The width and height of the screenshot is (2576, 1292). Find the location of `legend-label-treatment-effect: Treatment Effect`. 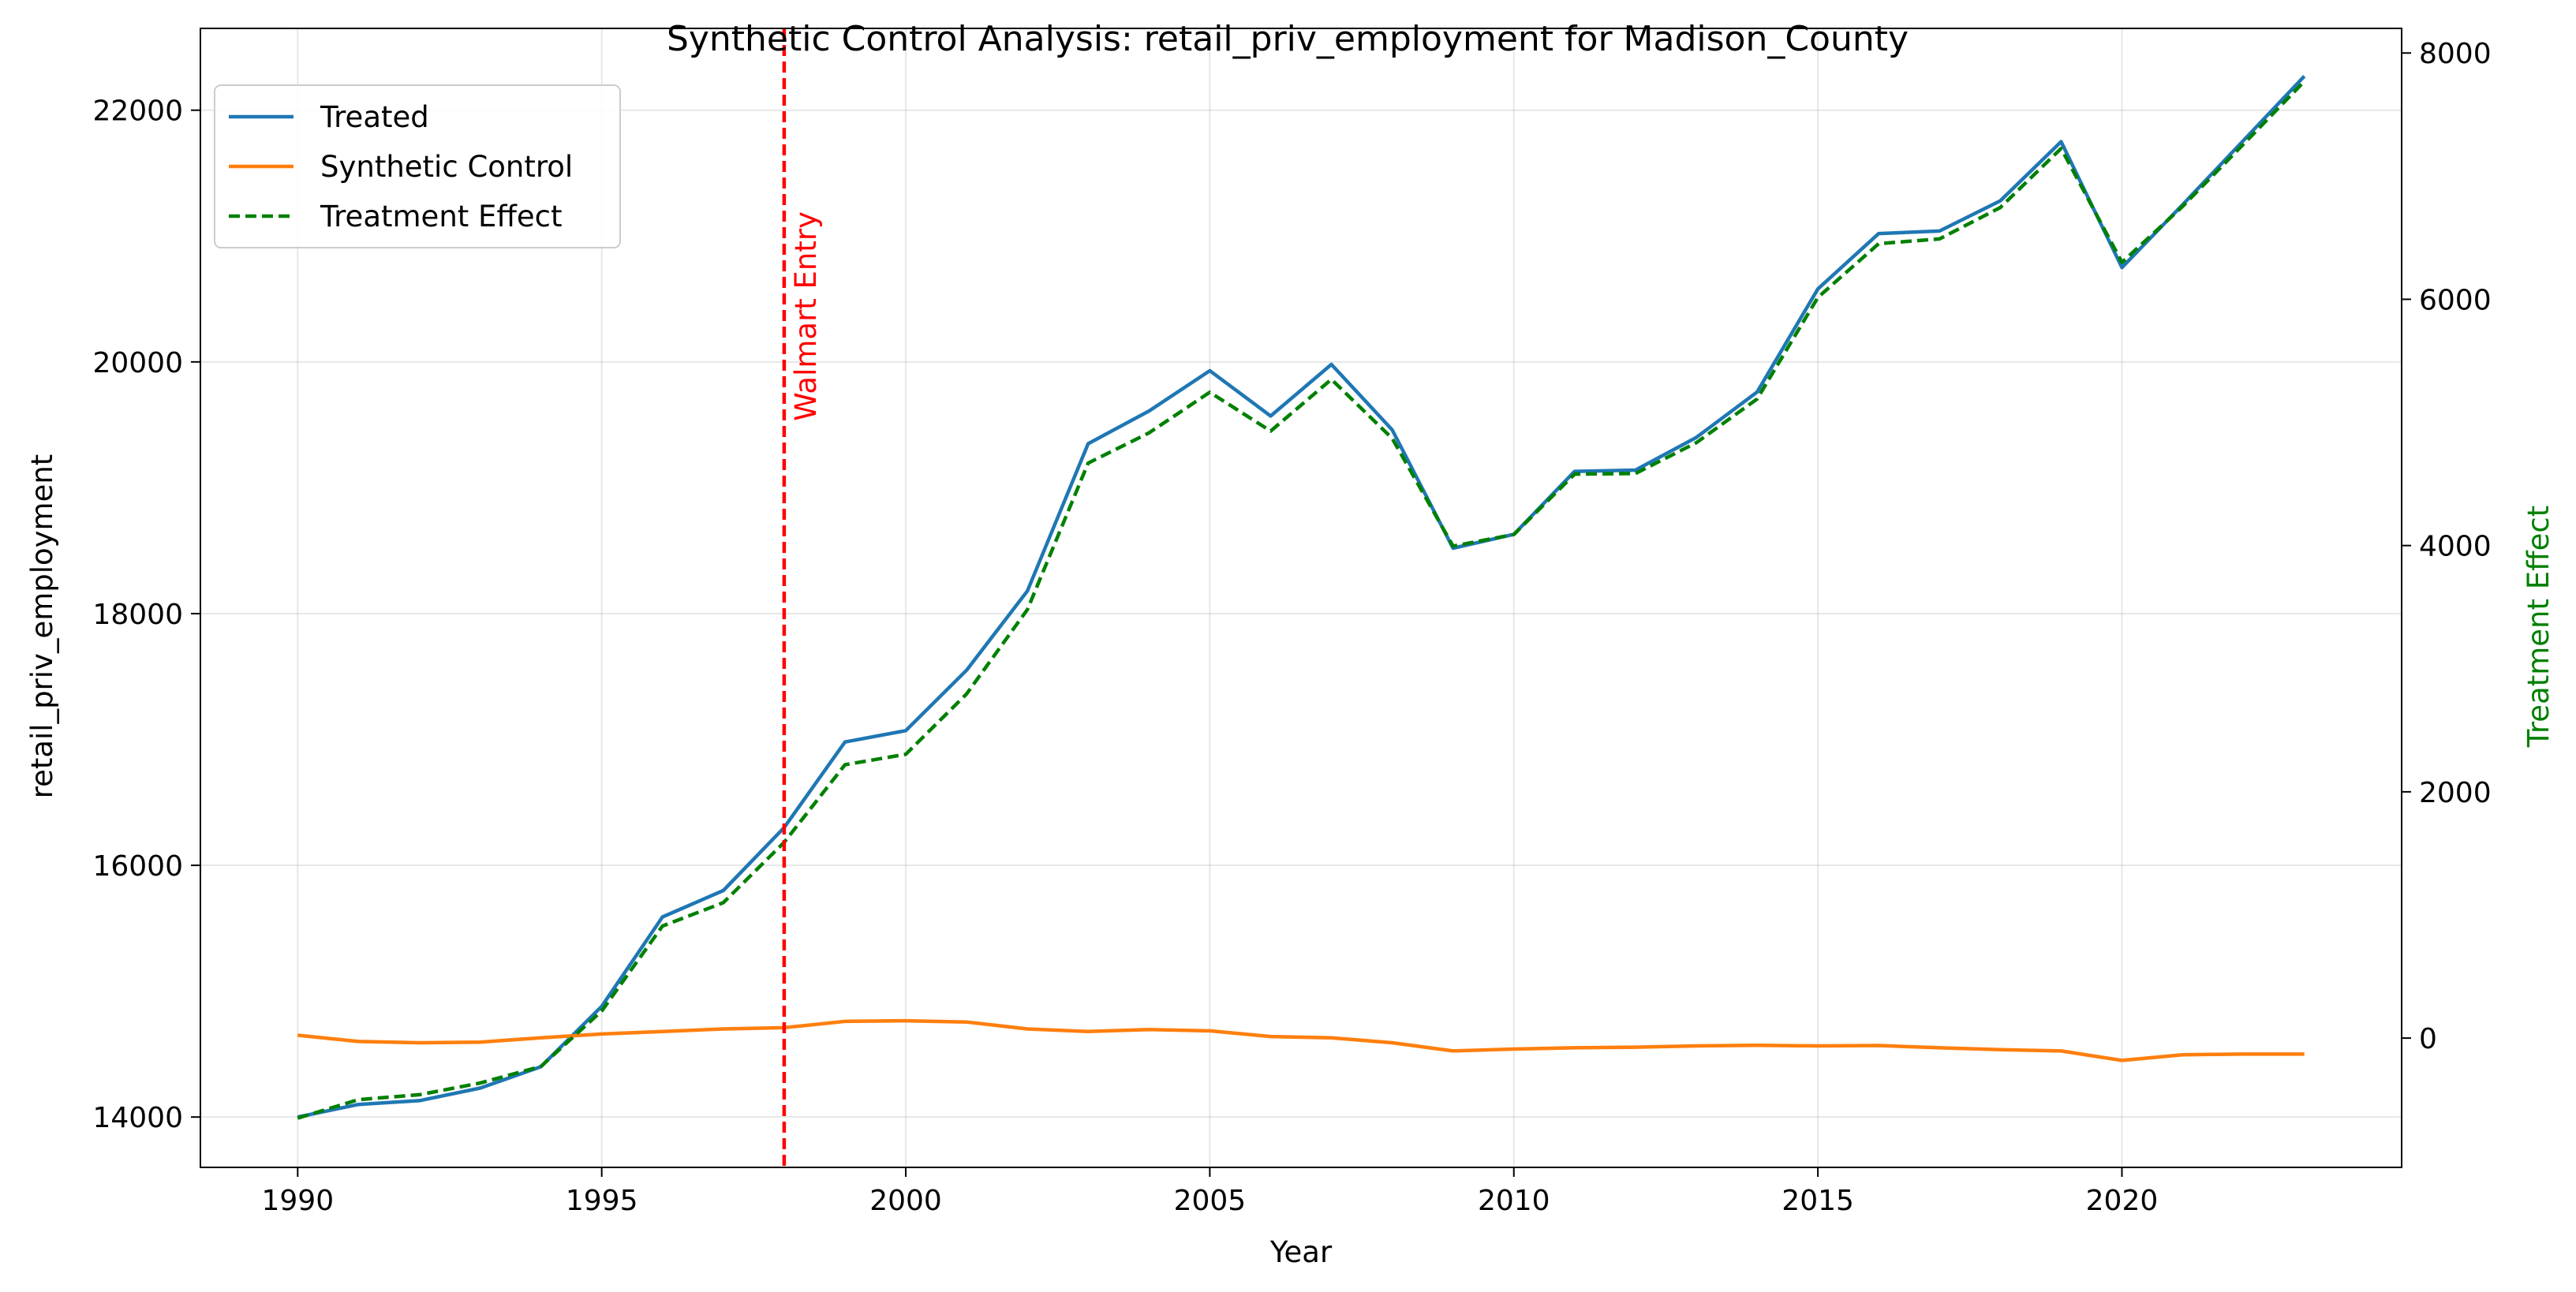

legend-label-treatment-effect: Treatment Effect is located at coordinates (441, 216).